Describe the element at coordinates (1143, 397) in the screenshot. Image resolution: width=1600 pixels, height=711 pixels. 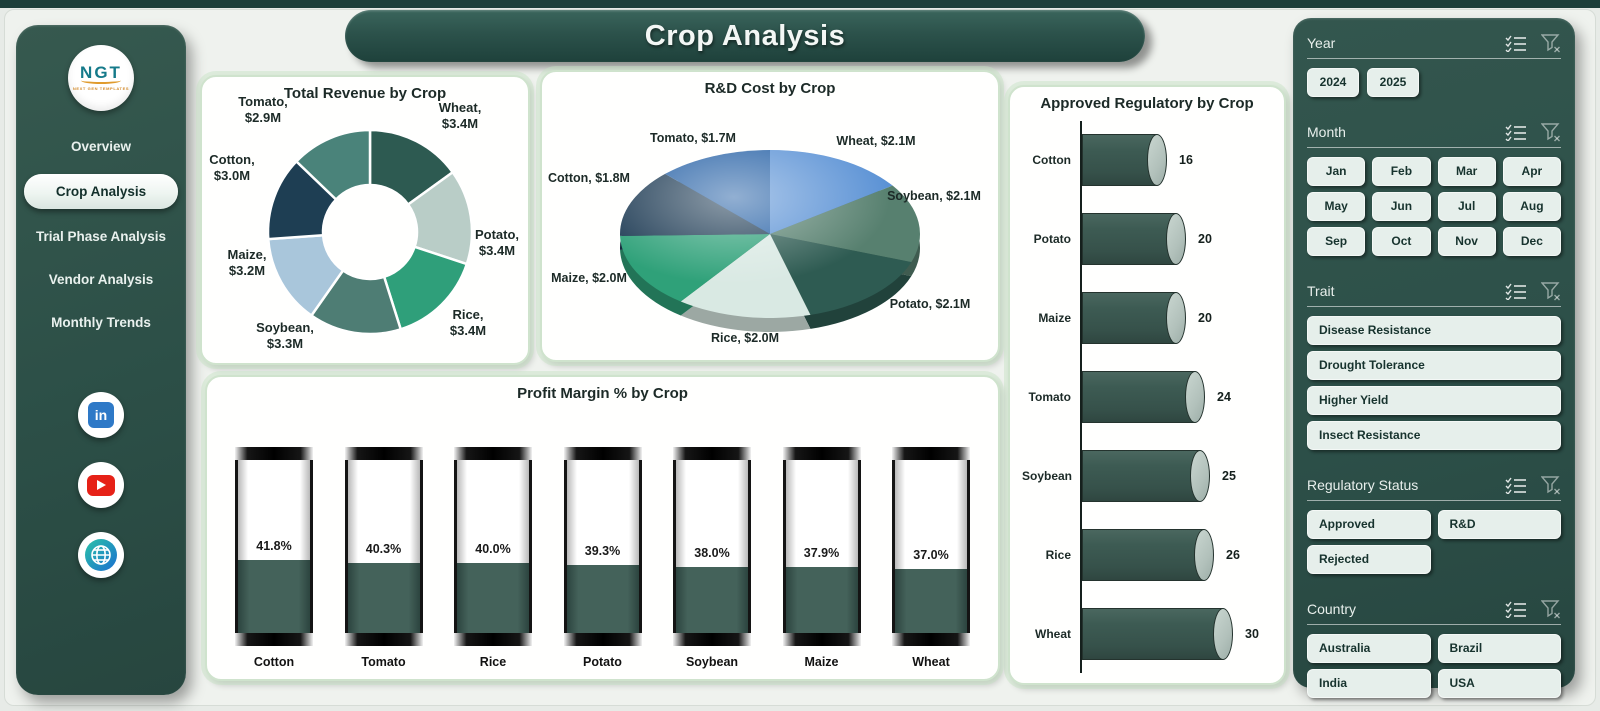
I see `bar-tomato` at that location.